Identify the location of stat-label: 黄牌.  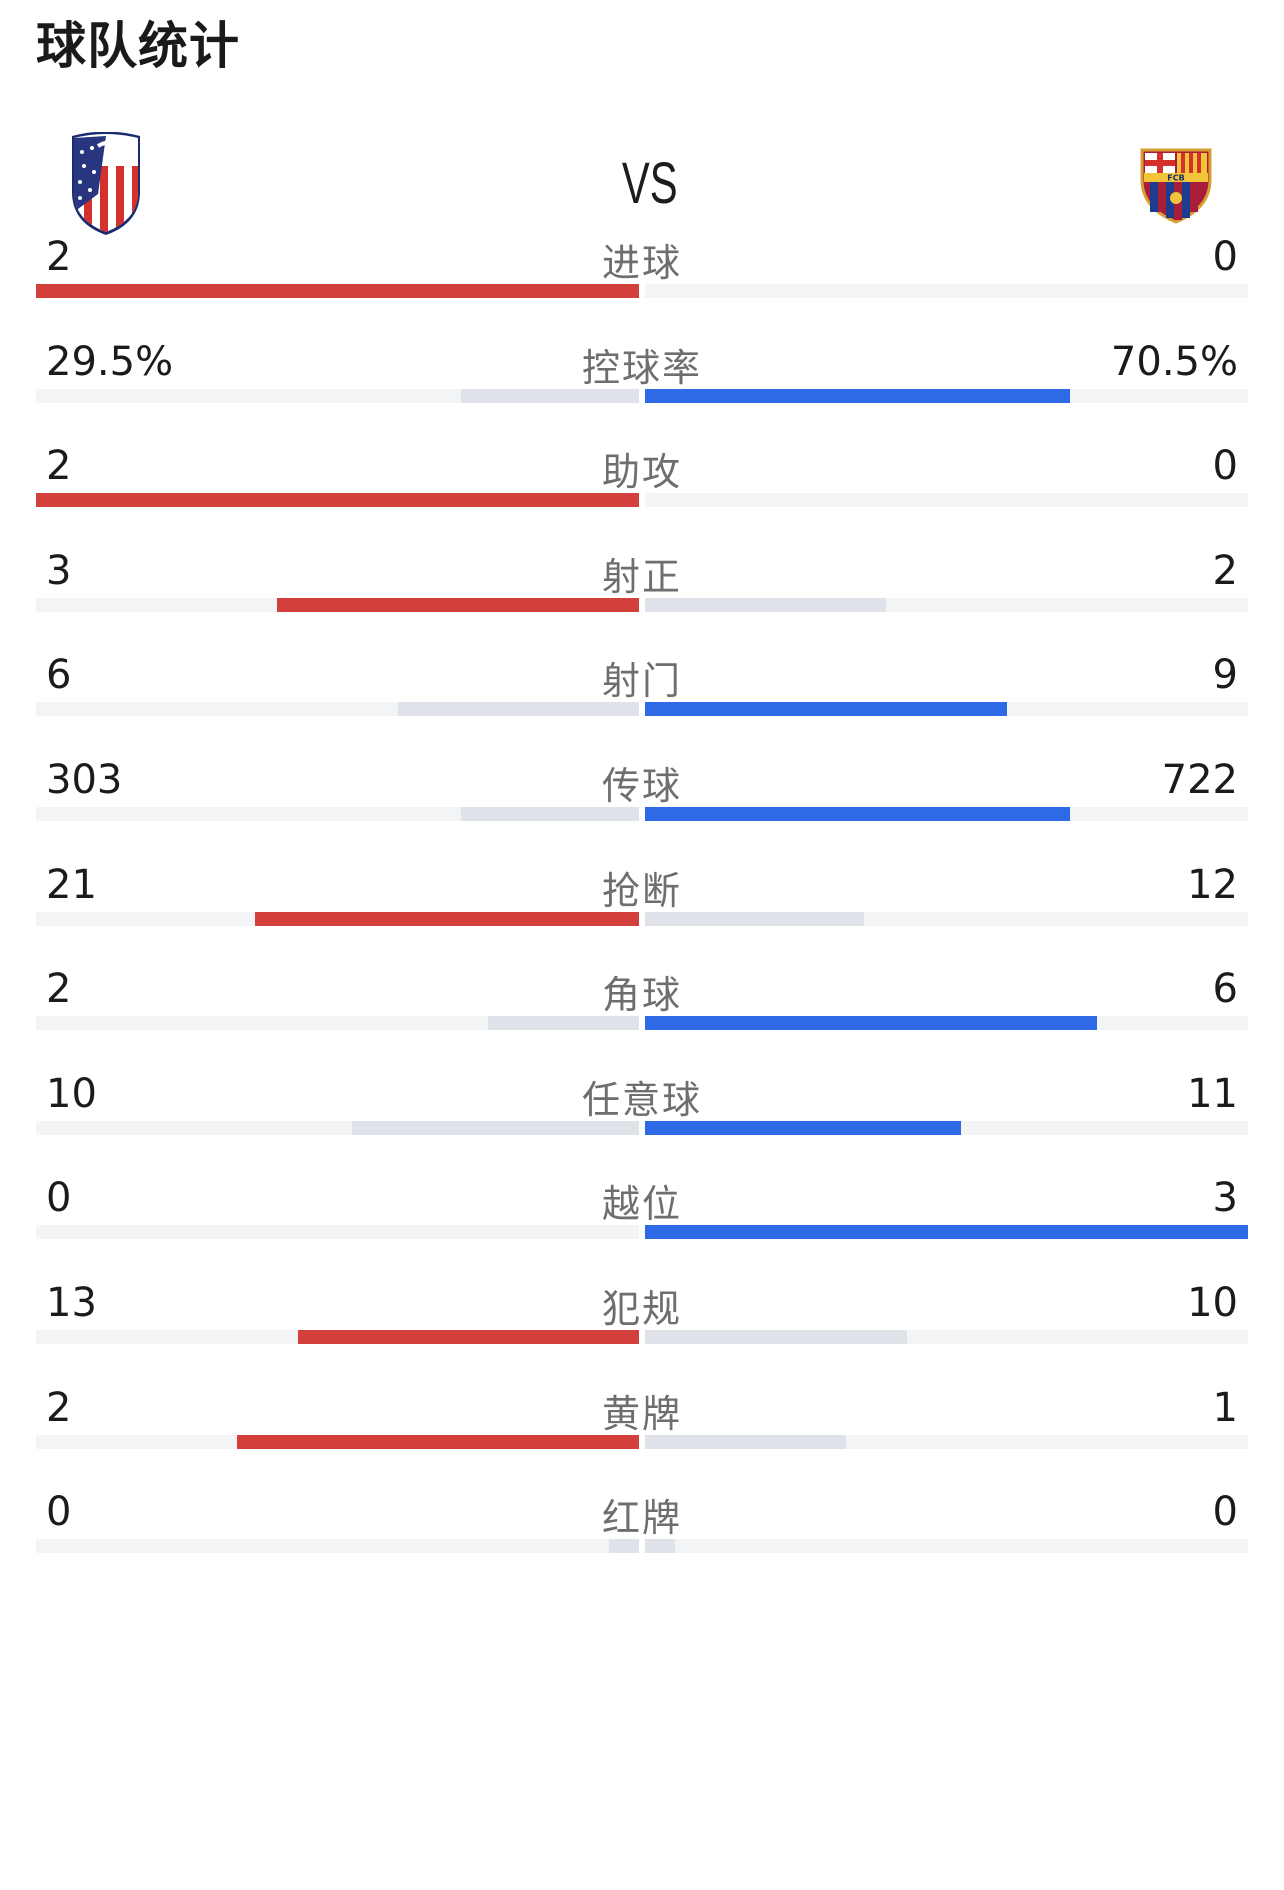
(641, 1413).